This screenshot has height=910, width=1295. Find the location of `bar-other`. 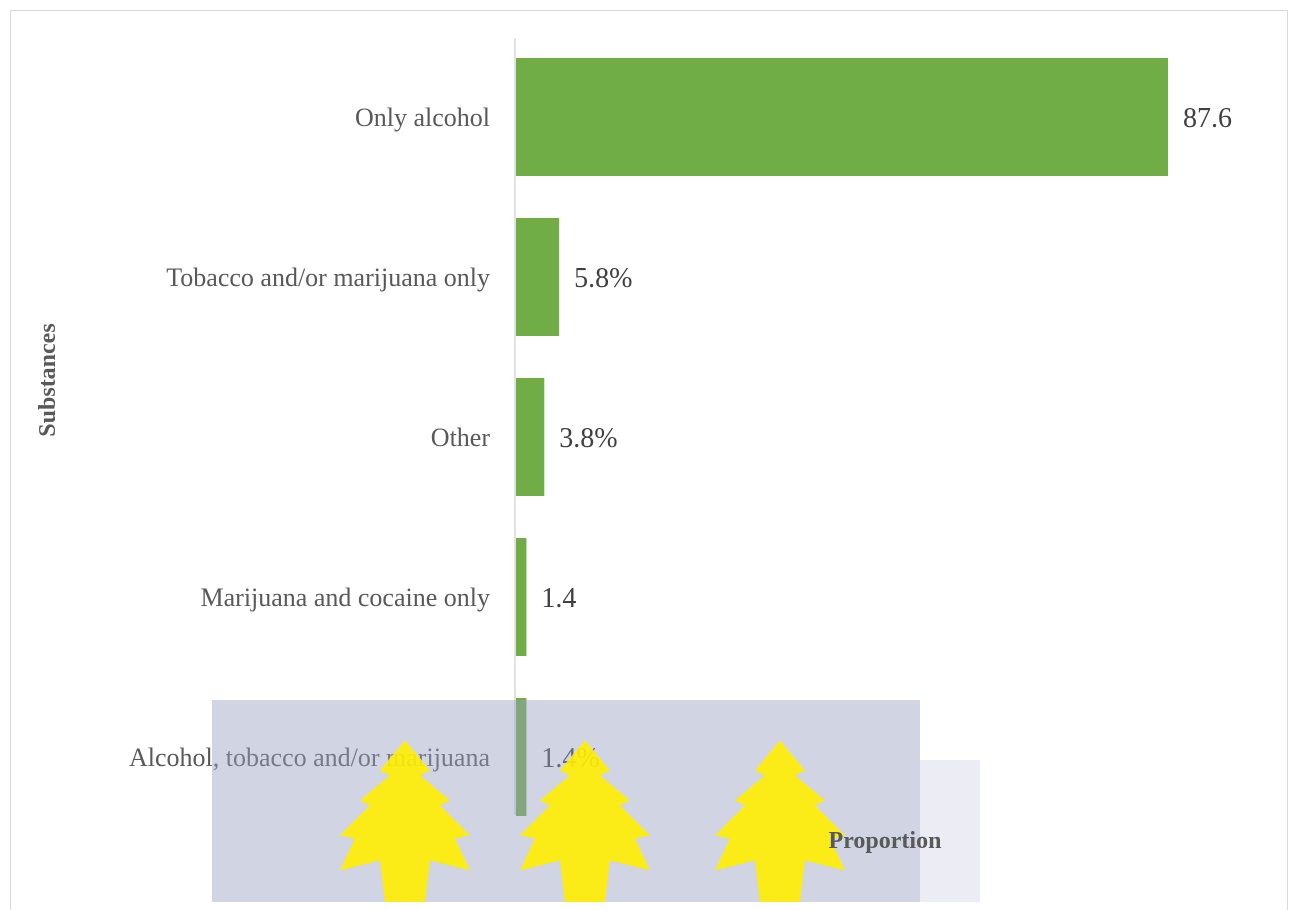

bar-other is located at coordinates (530, 437).